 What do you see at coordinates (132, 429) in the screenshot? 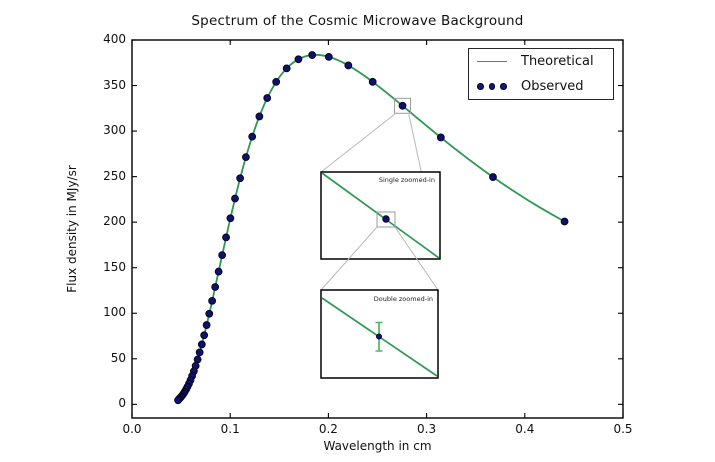
I see `x-tick-label: 0.0` at bounding box center [132, 429].